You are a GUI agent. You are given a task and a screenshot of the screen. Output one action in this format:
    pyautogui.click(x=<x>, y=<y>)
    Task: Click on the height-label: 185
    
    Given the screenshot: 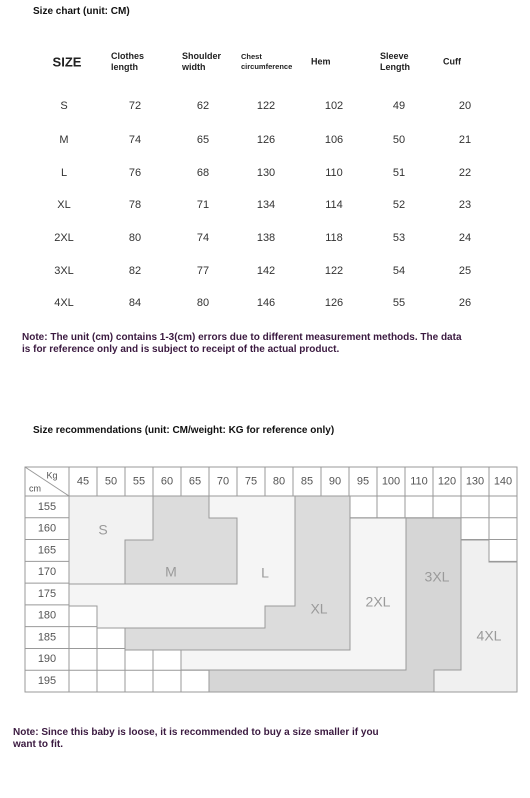 What is the action you would take?
    pyautogui.click(x=47, y=637)
    